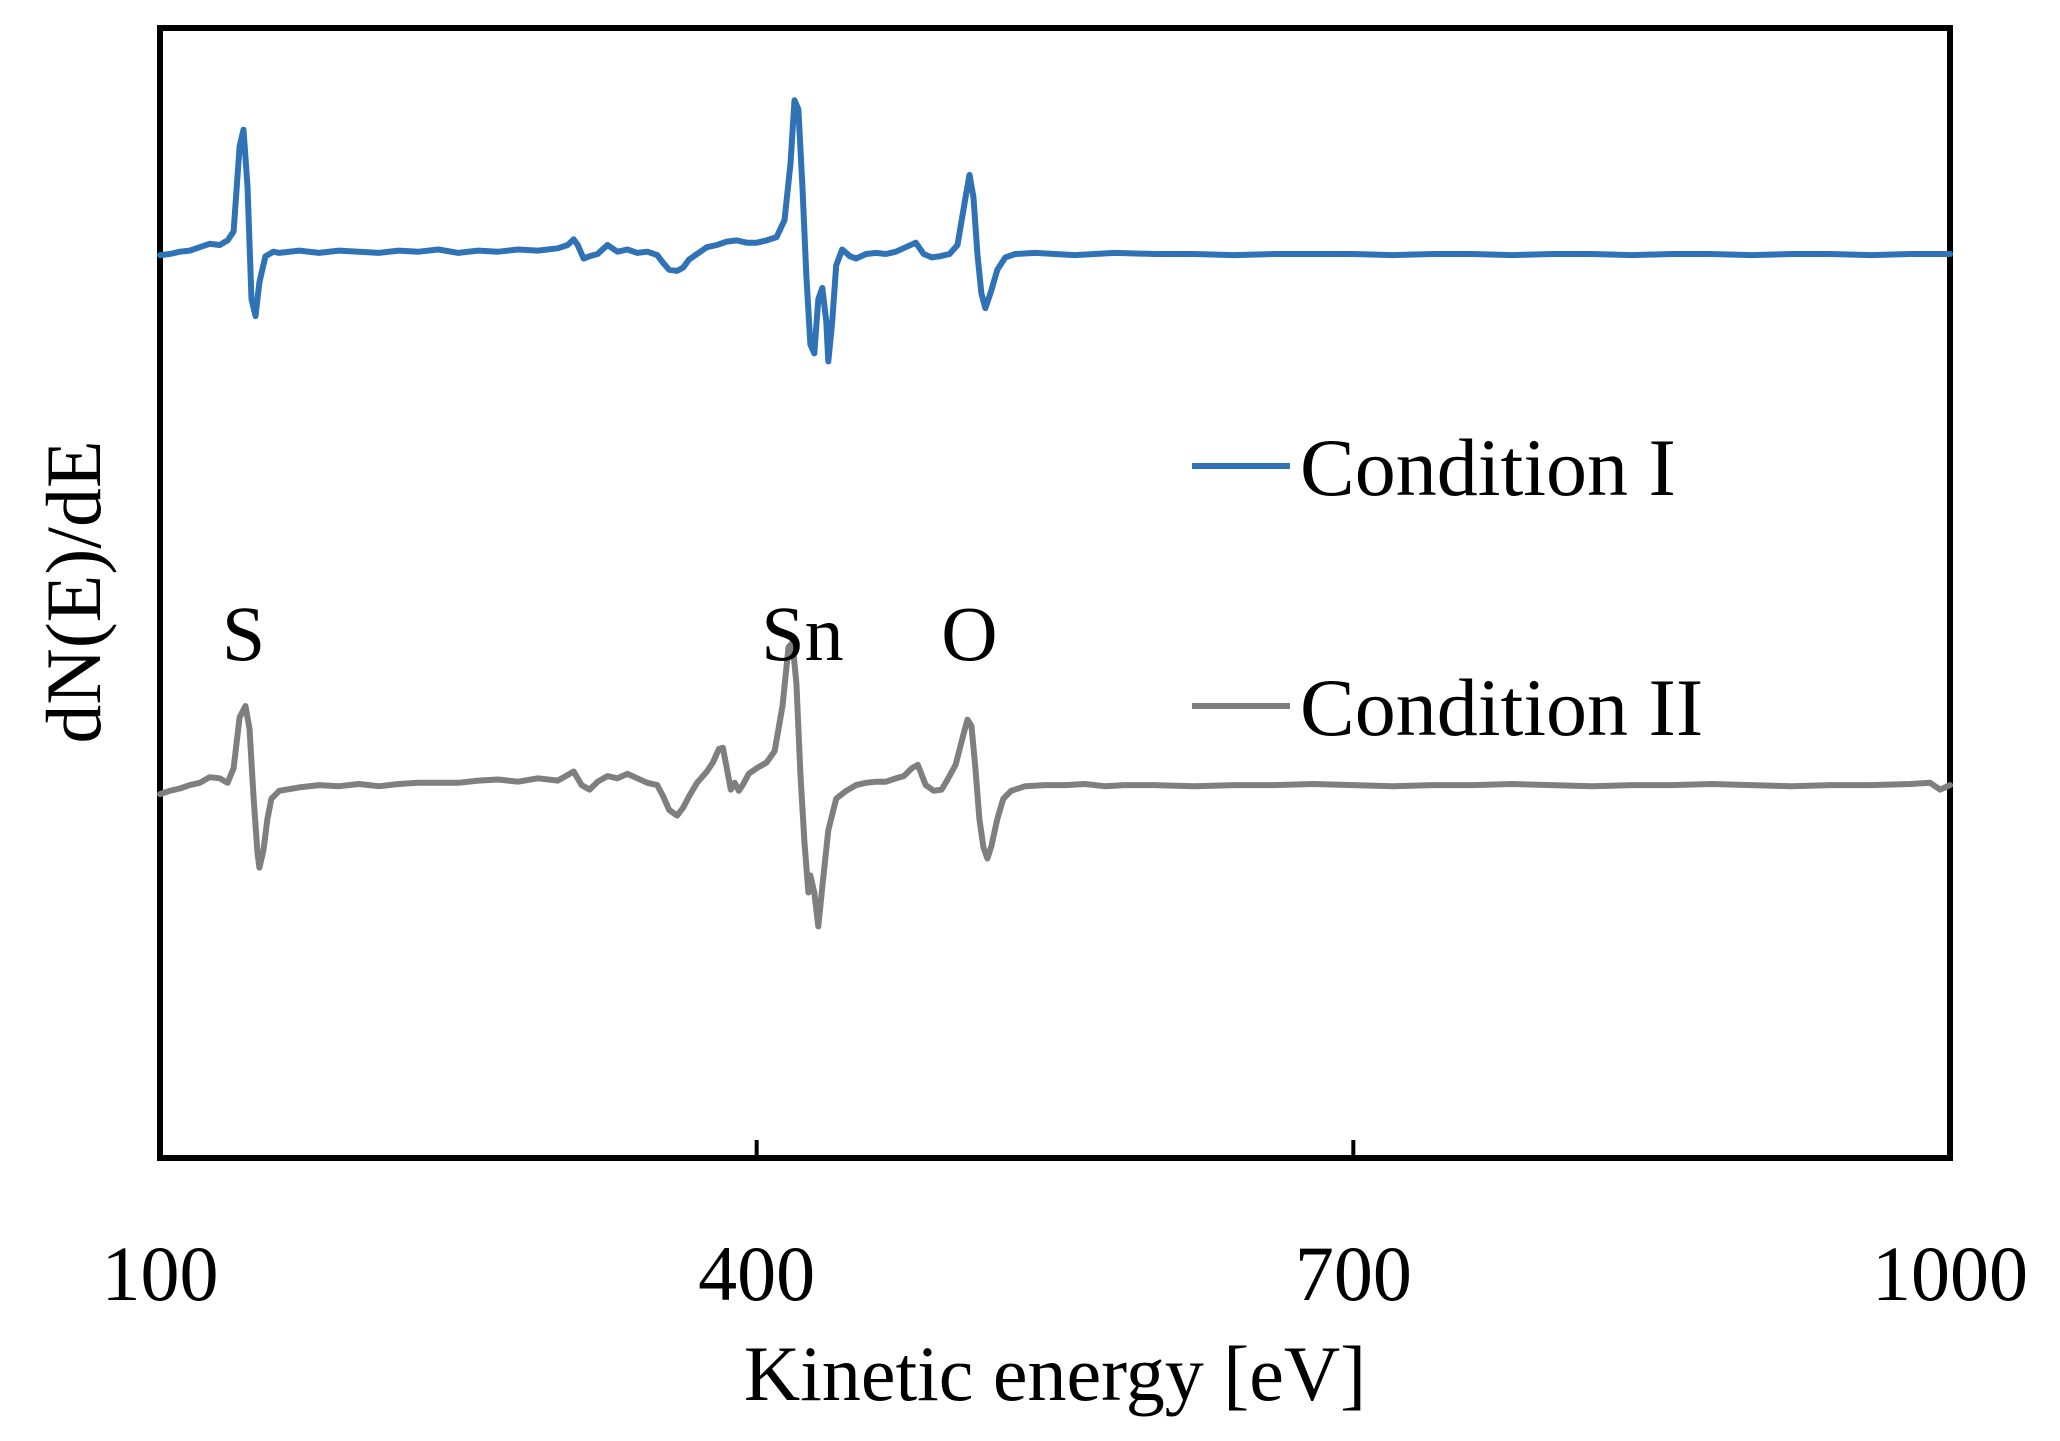 The image size is (2060, 1441). Describe the element at coordinates (1501, 707) in the screenshot. I see `legend-label-condition-ii: Condition II` at that location.